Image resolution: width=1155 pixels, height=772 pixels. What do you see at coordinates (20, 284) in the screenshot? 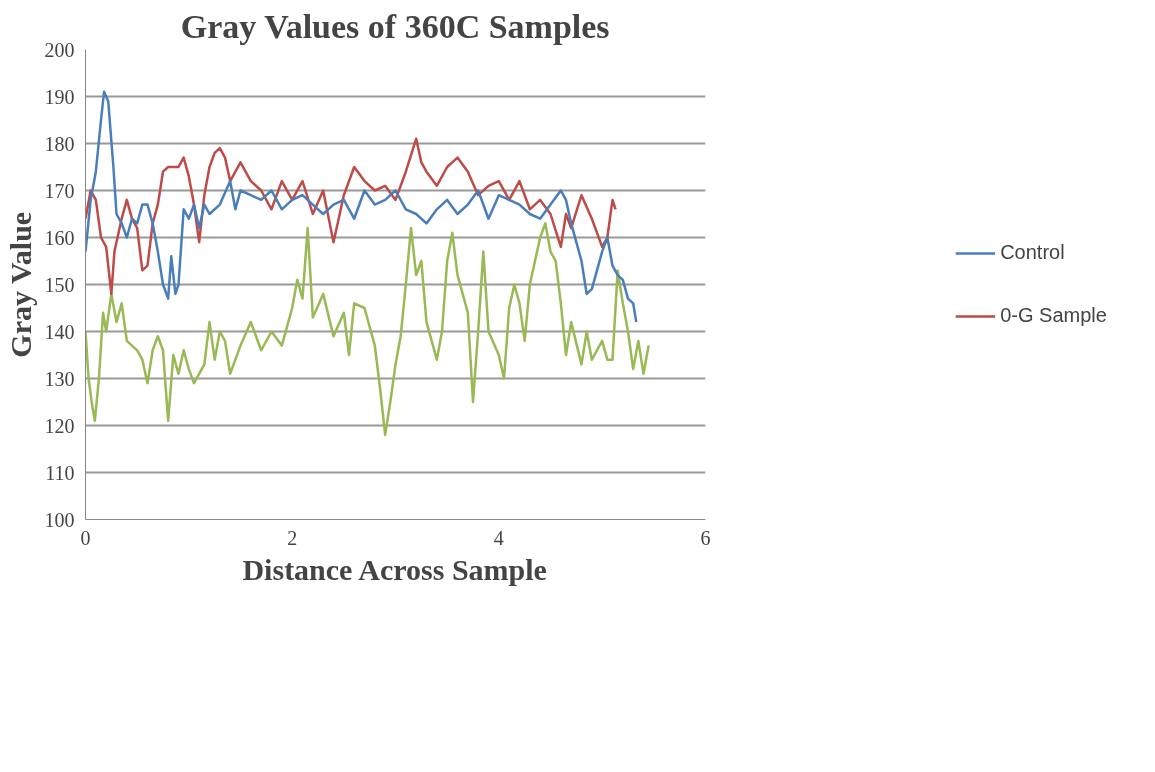
I see `y-axis-title: Gray Value` at bounding box center [20, 284].